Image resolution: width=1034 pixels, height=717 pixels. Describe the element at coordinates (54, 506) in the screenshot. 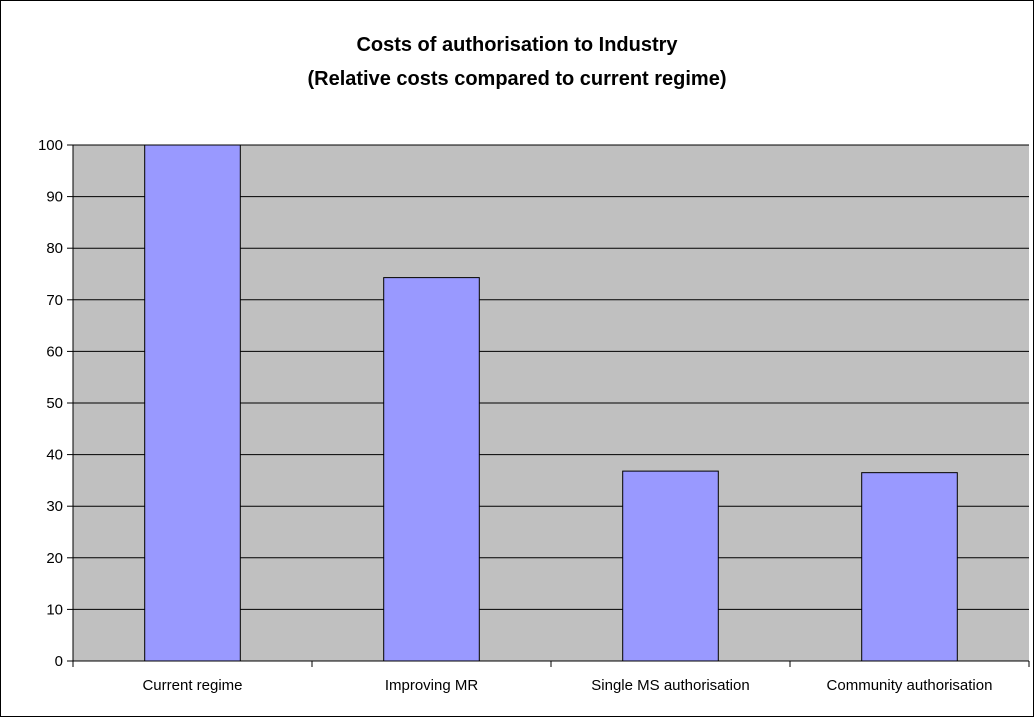

I see `y-tick-label: 30` at that location.